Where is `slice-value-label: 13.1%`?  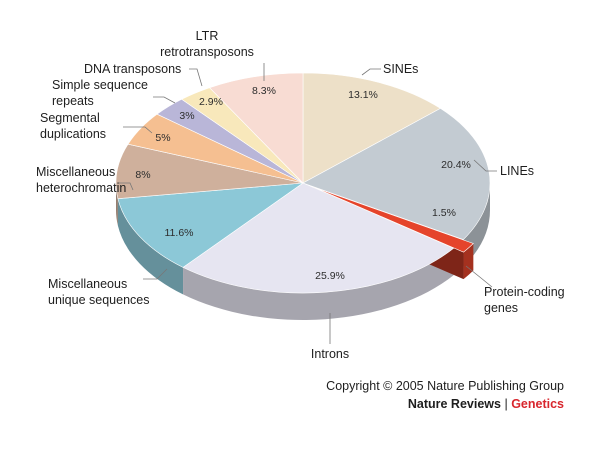 slice-value-label: 13.1% is located at coordinates (363, 95).